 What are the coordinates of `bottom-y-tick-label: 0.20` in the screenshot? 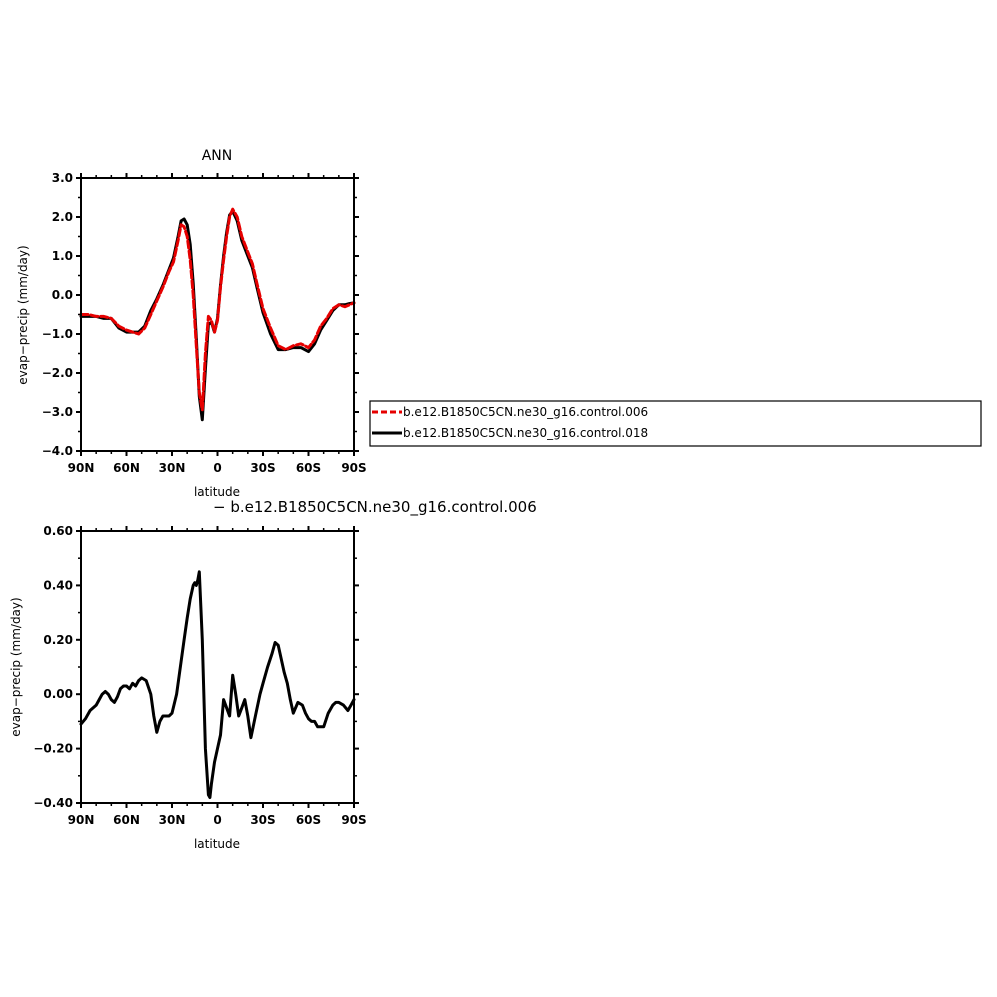 It's located at (58, 640).